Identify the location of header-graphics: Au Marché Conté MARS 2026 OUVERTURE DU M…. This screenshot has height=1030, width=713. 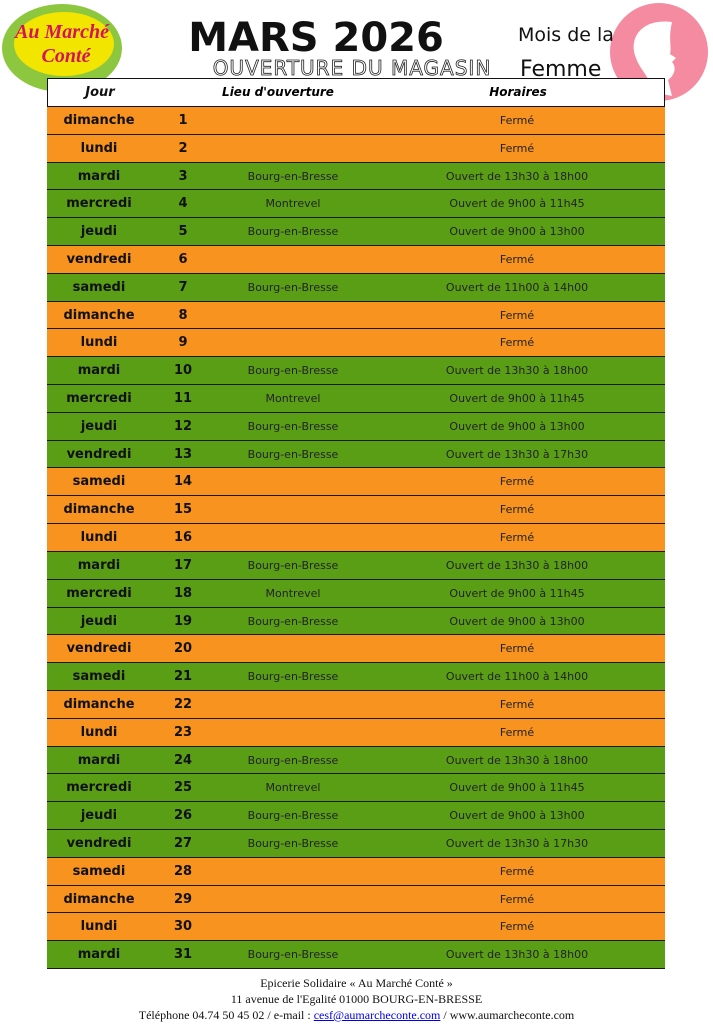
(355, 52).